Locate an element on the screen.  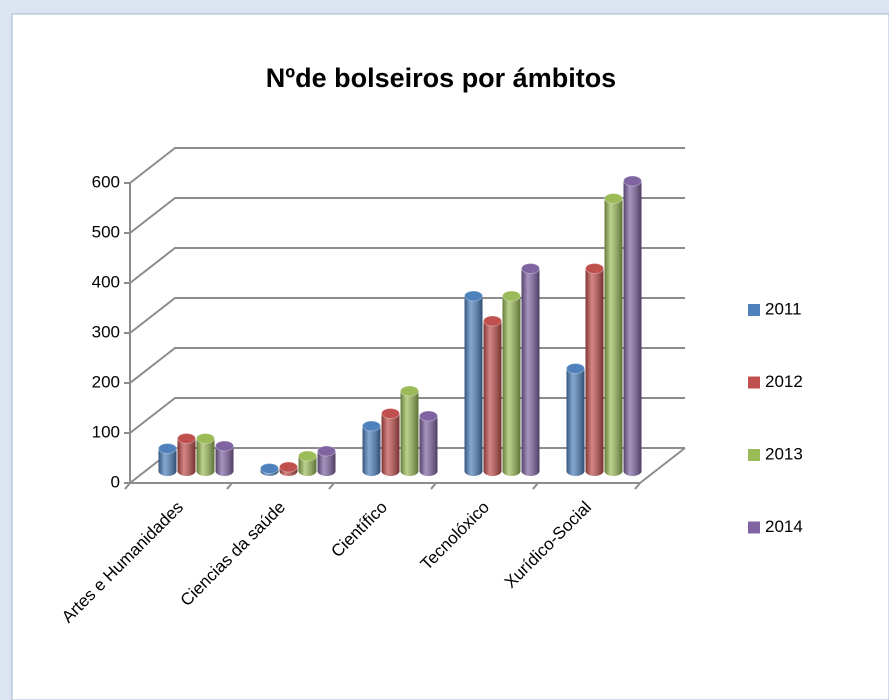
y-tick-label: 100 is located at coordinates (106, 431).